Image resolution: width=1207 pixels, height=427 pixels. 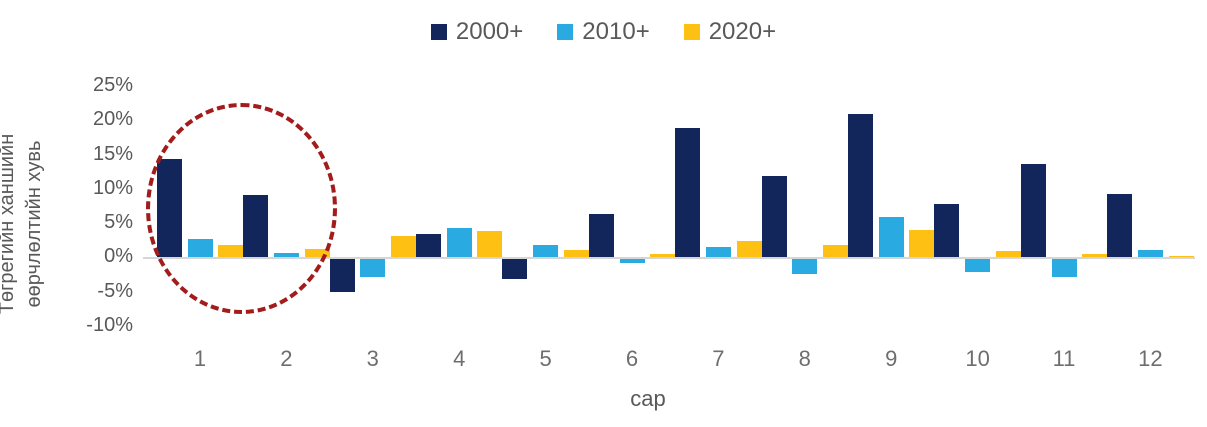 What do you see at coordinates (804, 358) in the screenshot?
I see `x-tick-label-8: 8` at bounding box center [804, 358].